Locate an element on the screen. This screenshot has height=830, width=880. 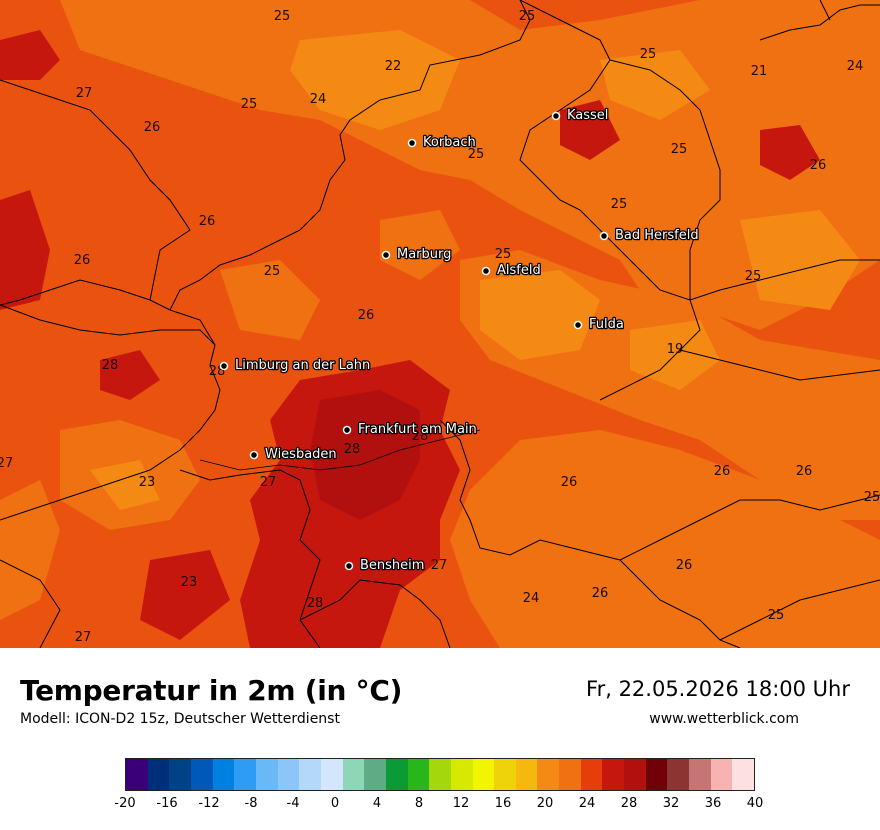
legend-tick-label: -12 is located at coordinates (209, 803).